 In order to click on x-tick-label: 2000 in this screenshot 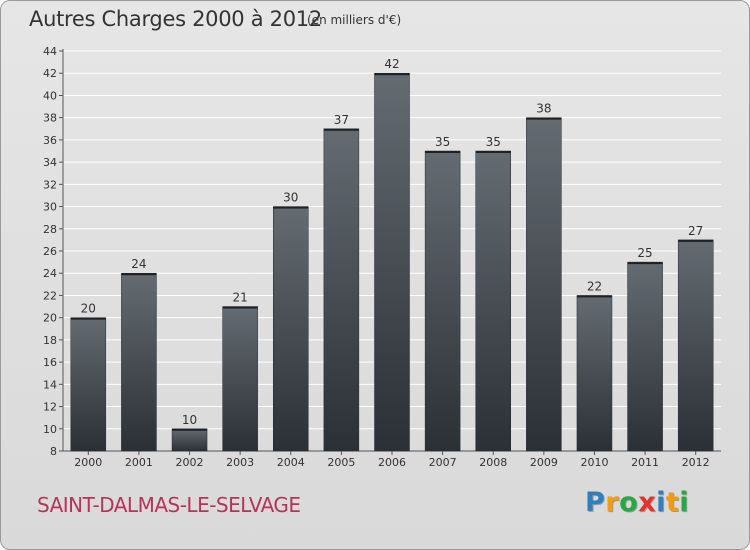, I will do `click(88, 462)`.